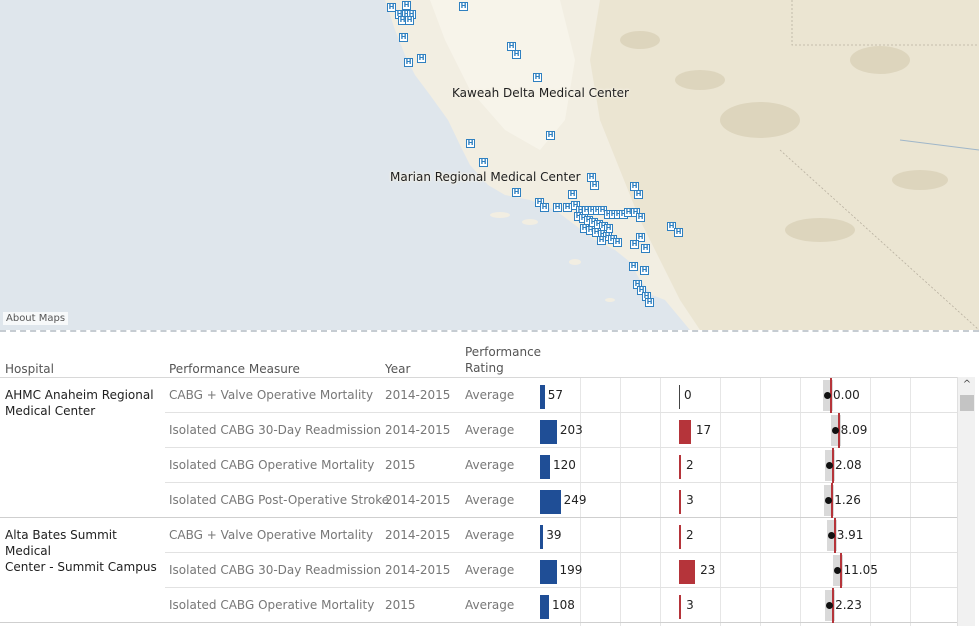 The height and width of the screenshot is (626, 979). I want to click on header-year: Year, so click(398, 369).